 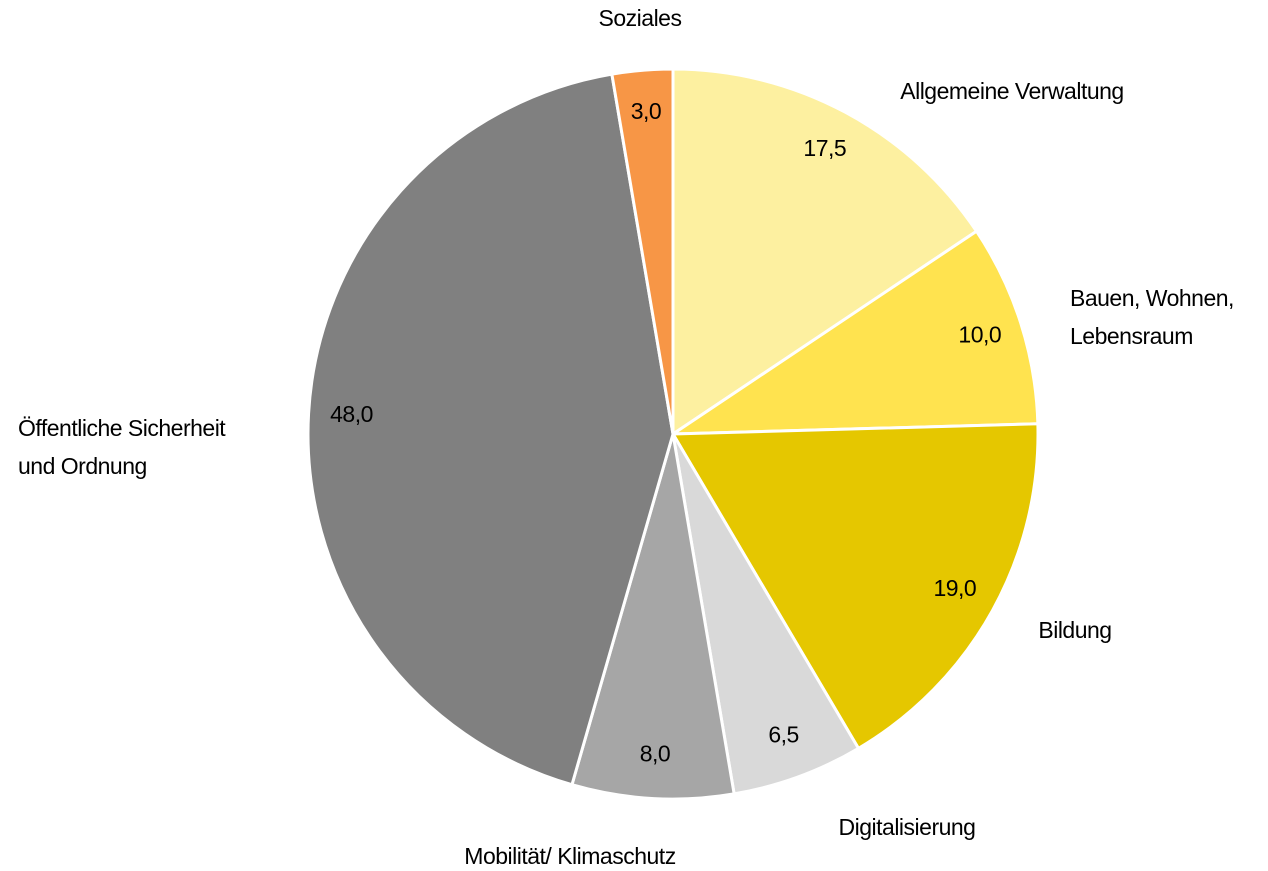 I want to click on data-label: 6,5, so click(x=783, y=734).